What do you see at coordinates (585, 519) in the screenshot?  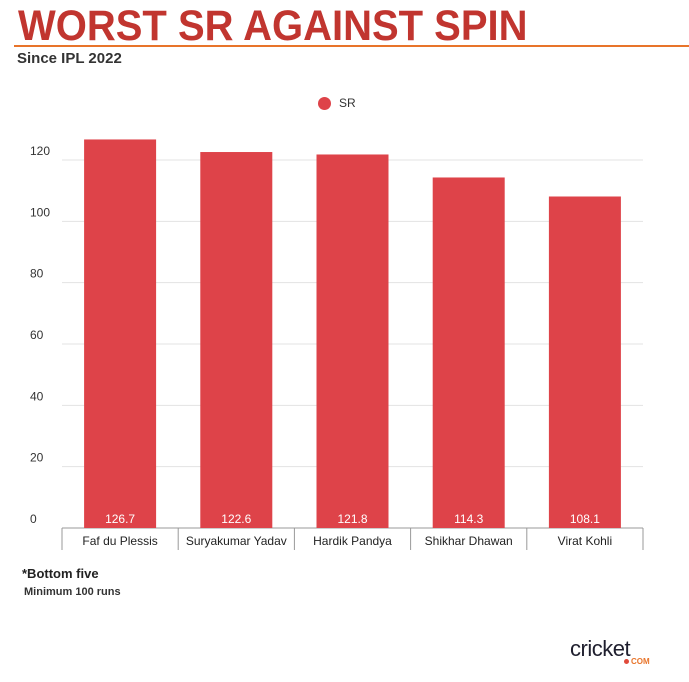 I see `bar-value-label: 108.1` at bounding box center [585, 519].